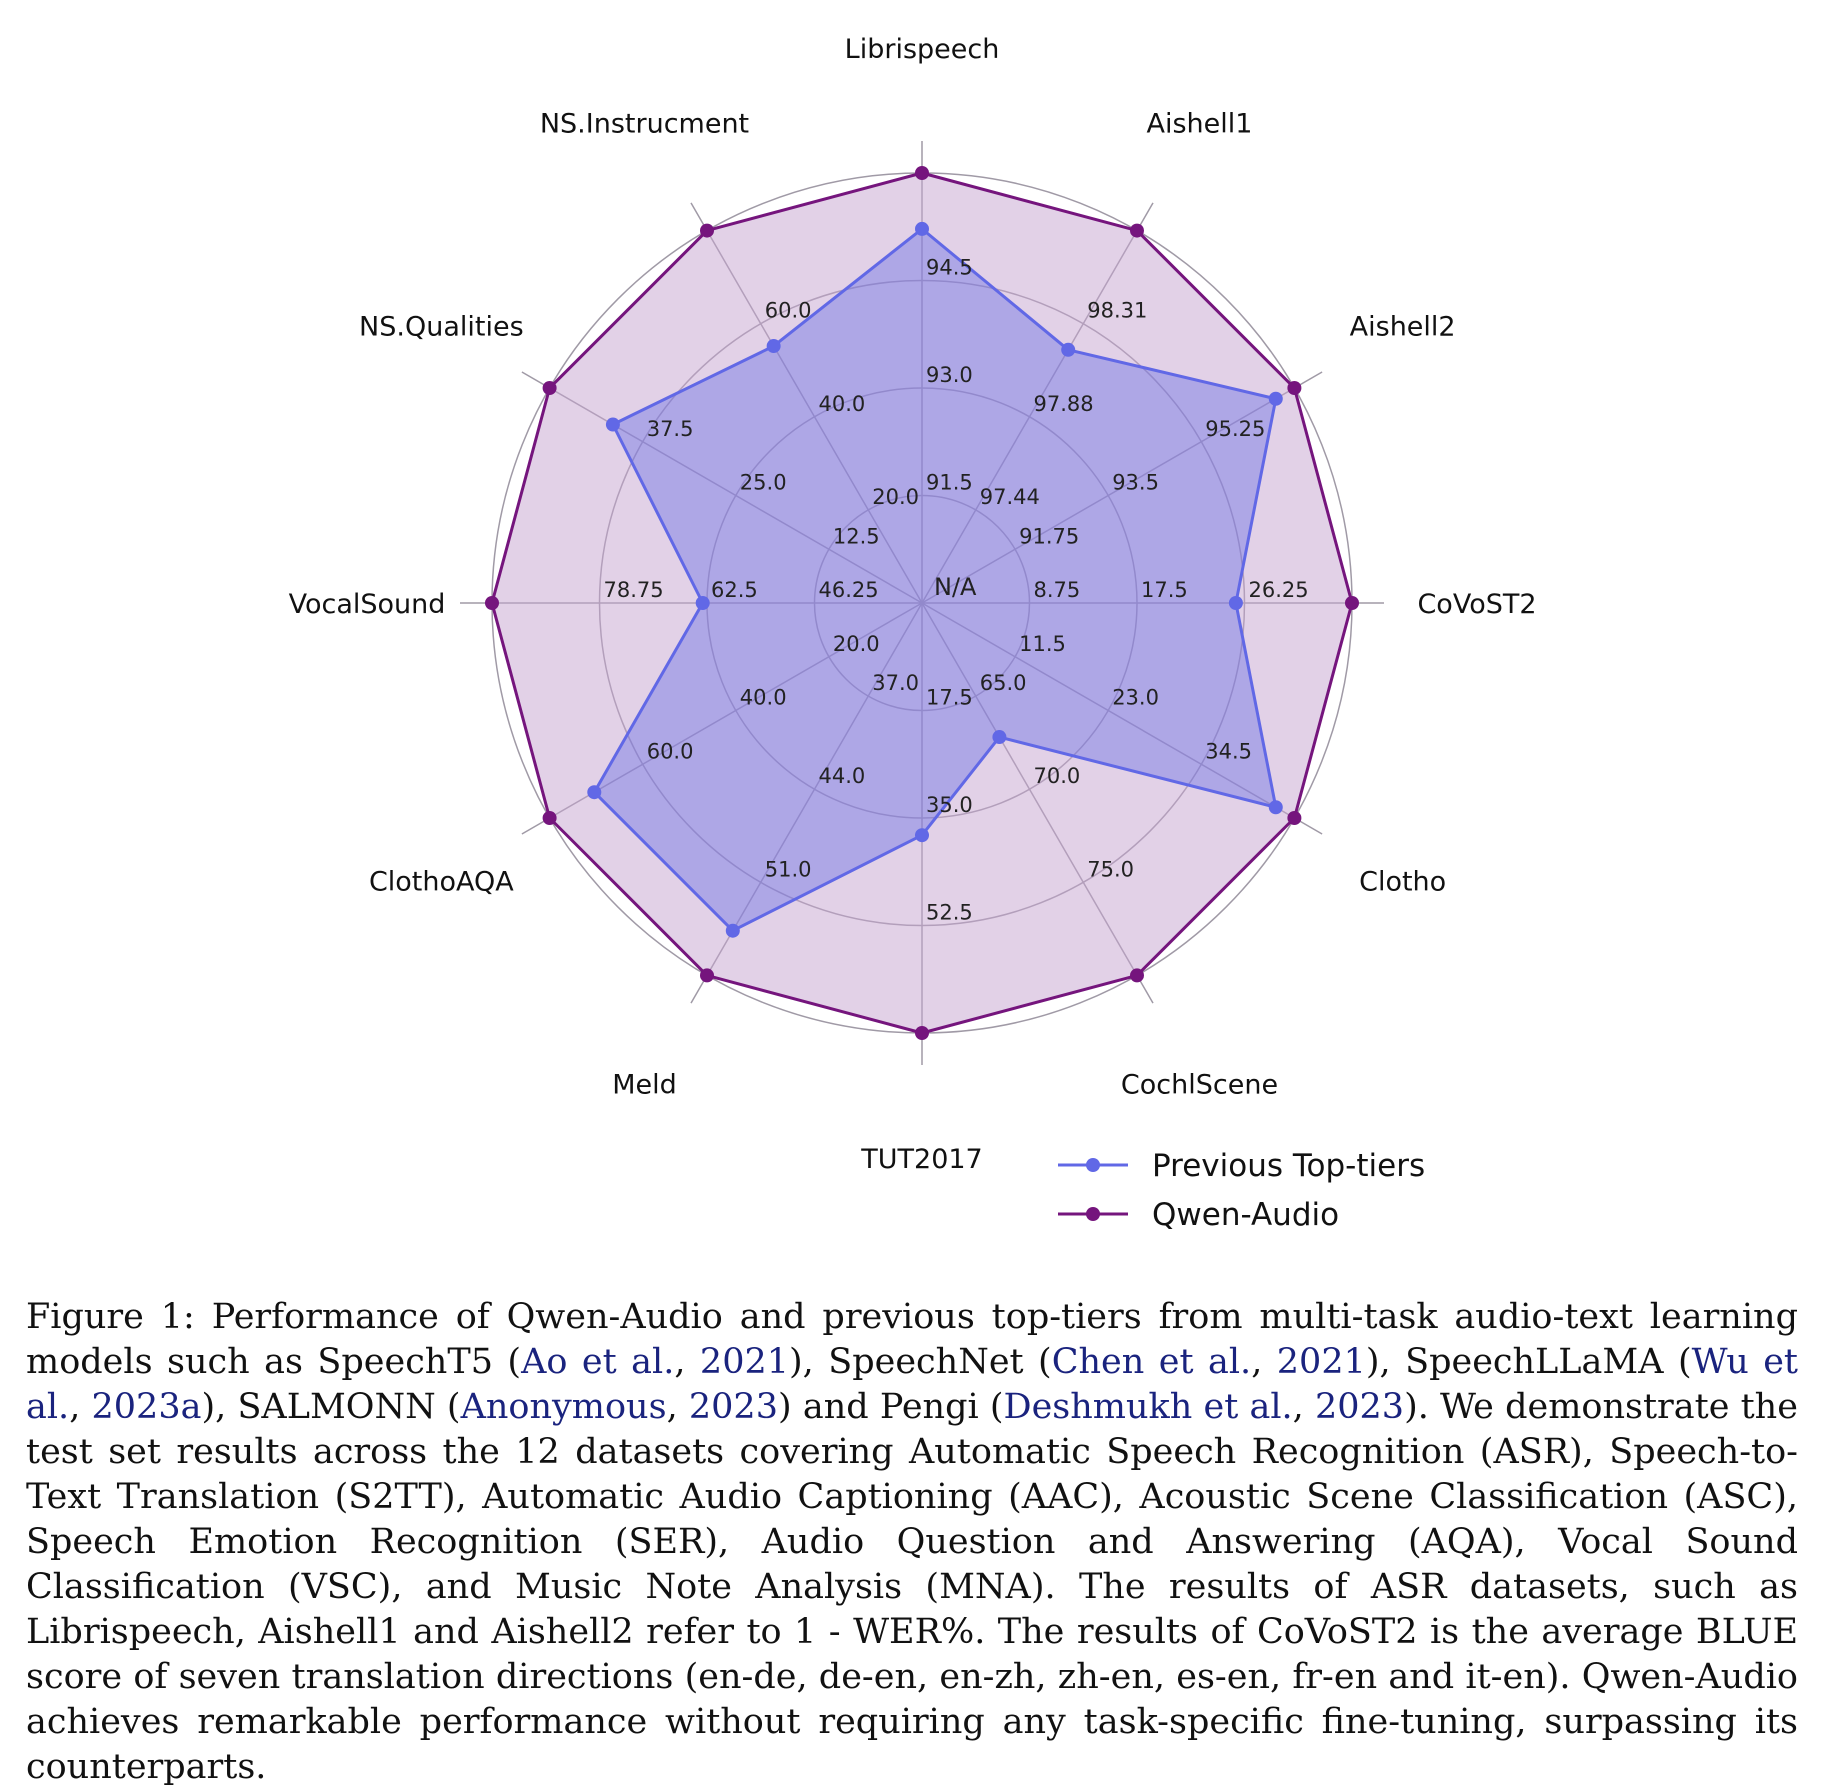 The image size is (1824, 1790). What do you see at coordinates (890, 1407) in the screenshot?
I see `caption-text: ) and Pengi (` at bounding box center [890, 1407].